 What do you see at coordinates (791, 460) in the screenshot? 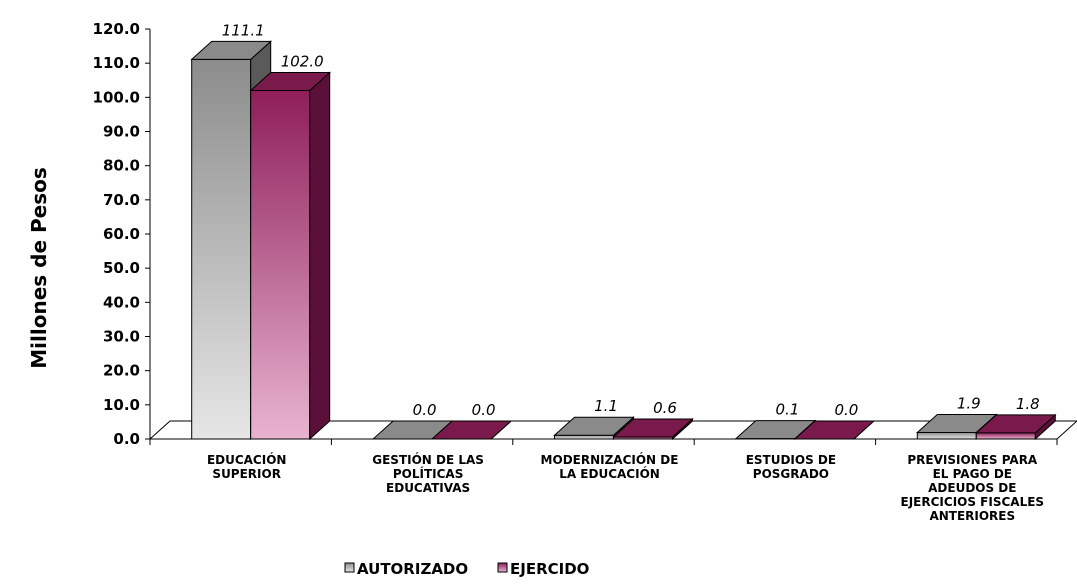
I see `category-label-line: ESTUDIOS DE` at bounding box center [791, 460].